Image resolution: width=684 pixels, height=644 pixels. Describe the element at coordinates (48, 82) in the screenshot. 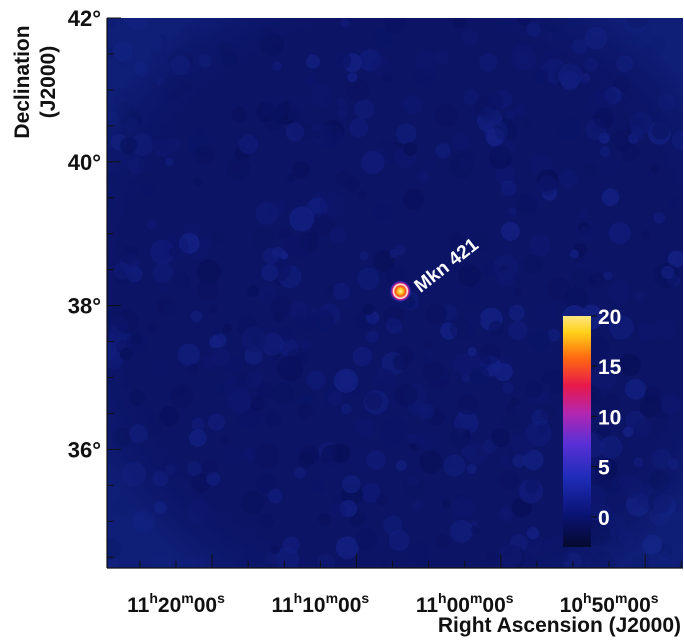

I see `y-axis-title-line2: (J2000)` at that location.